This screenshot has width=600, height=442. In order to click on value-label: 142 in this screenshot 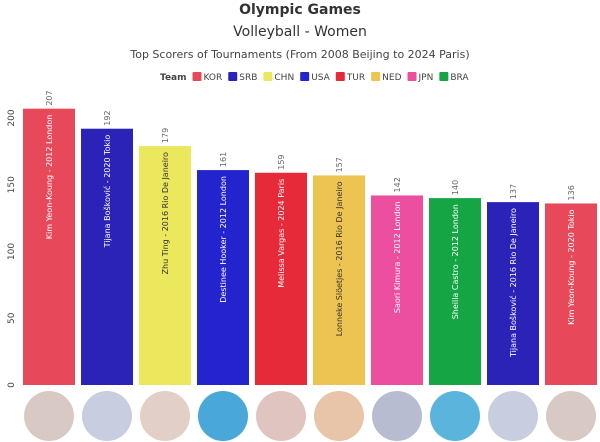, I will do `click(397, 184)`.